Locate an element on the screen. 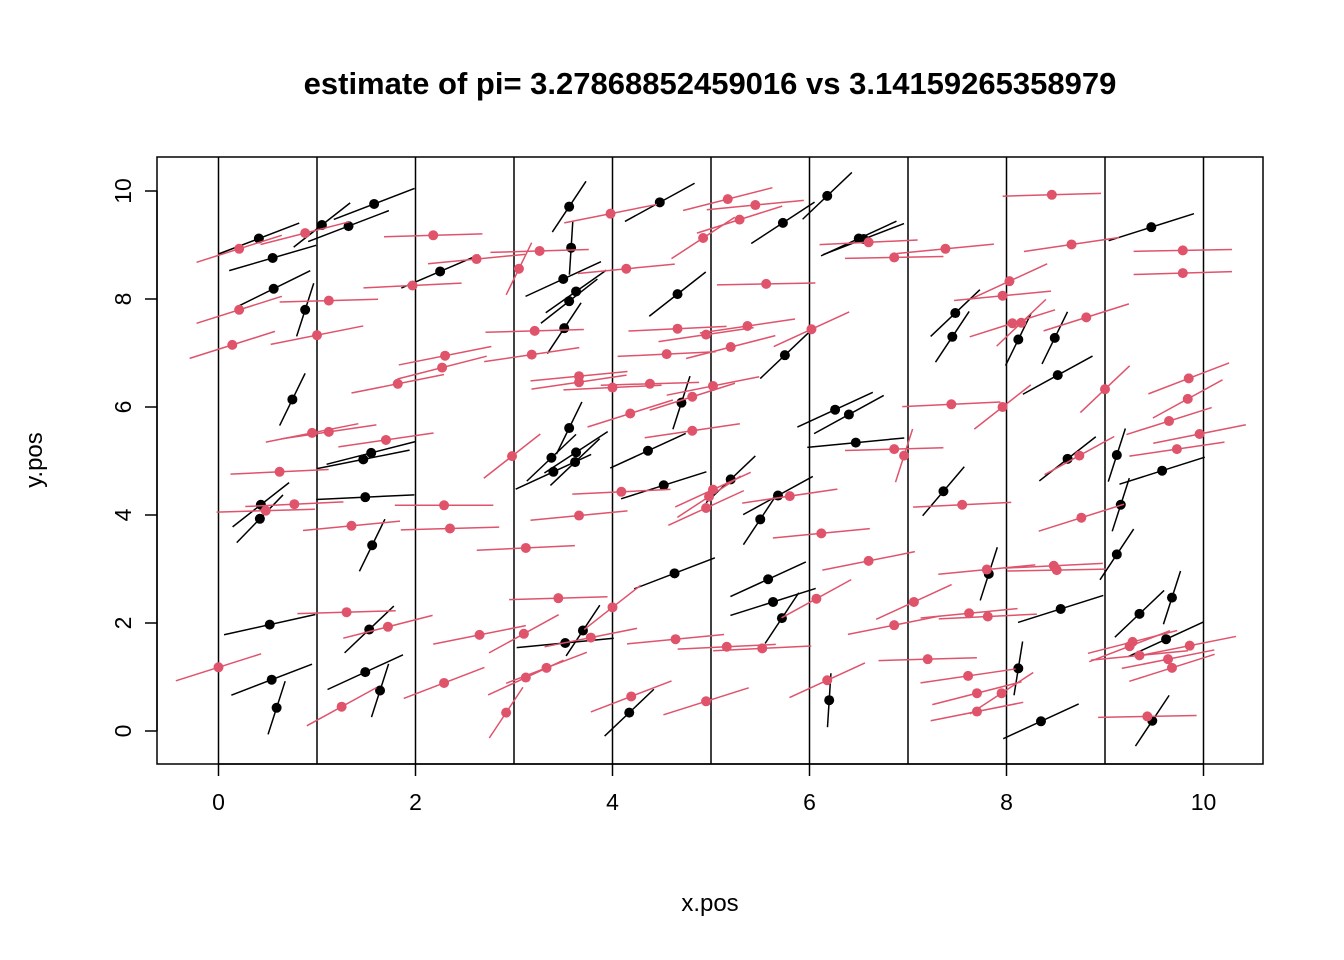  x-tick-label: 0 is located at coordinates (218, 802).